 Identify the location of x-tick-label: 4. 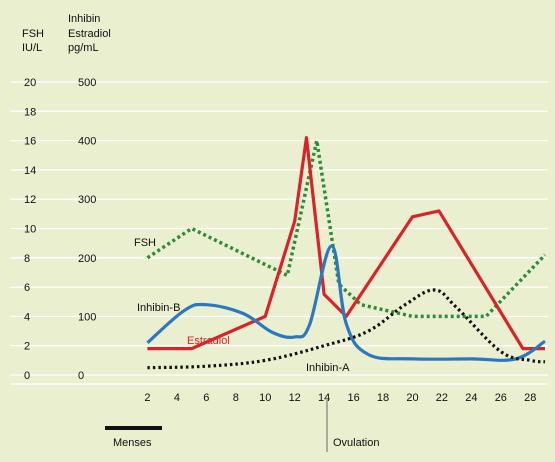
(177, 398).